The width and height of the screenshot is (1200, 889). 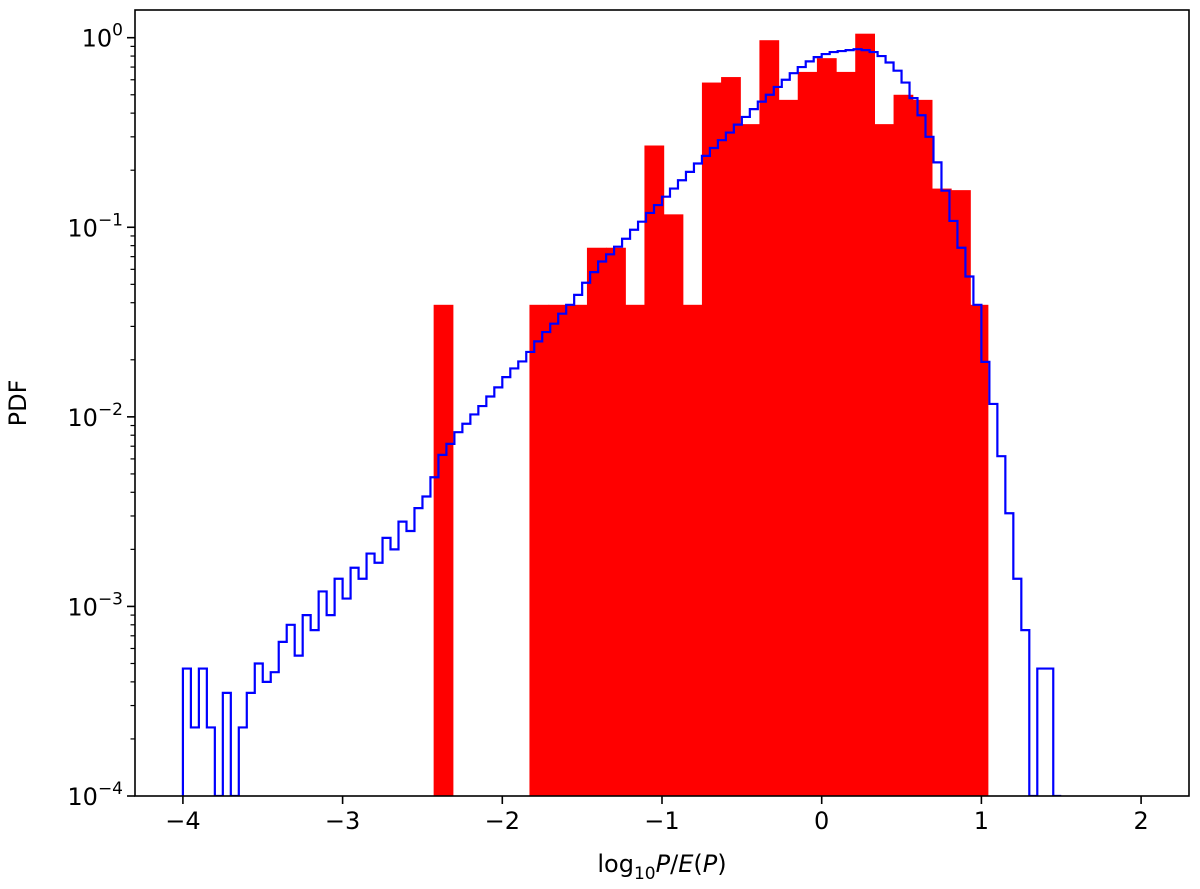 I want to click on y-axis: 10⁰ 10⁻¹ 10⁻² 10⁻³ 10⁻⁴, so click(x=101, y=416).